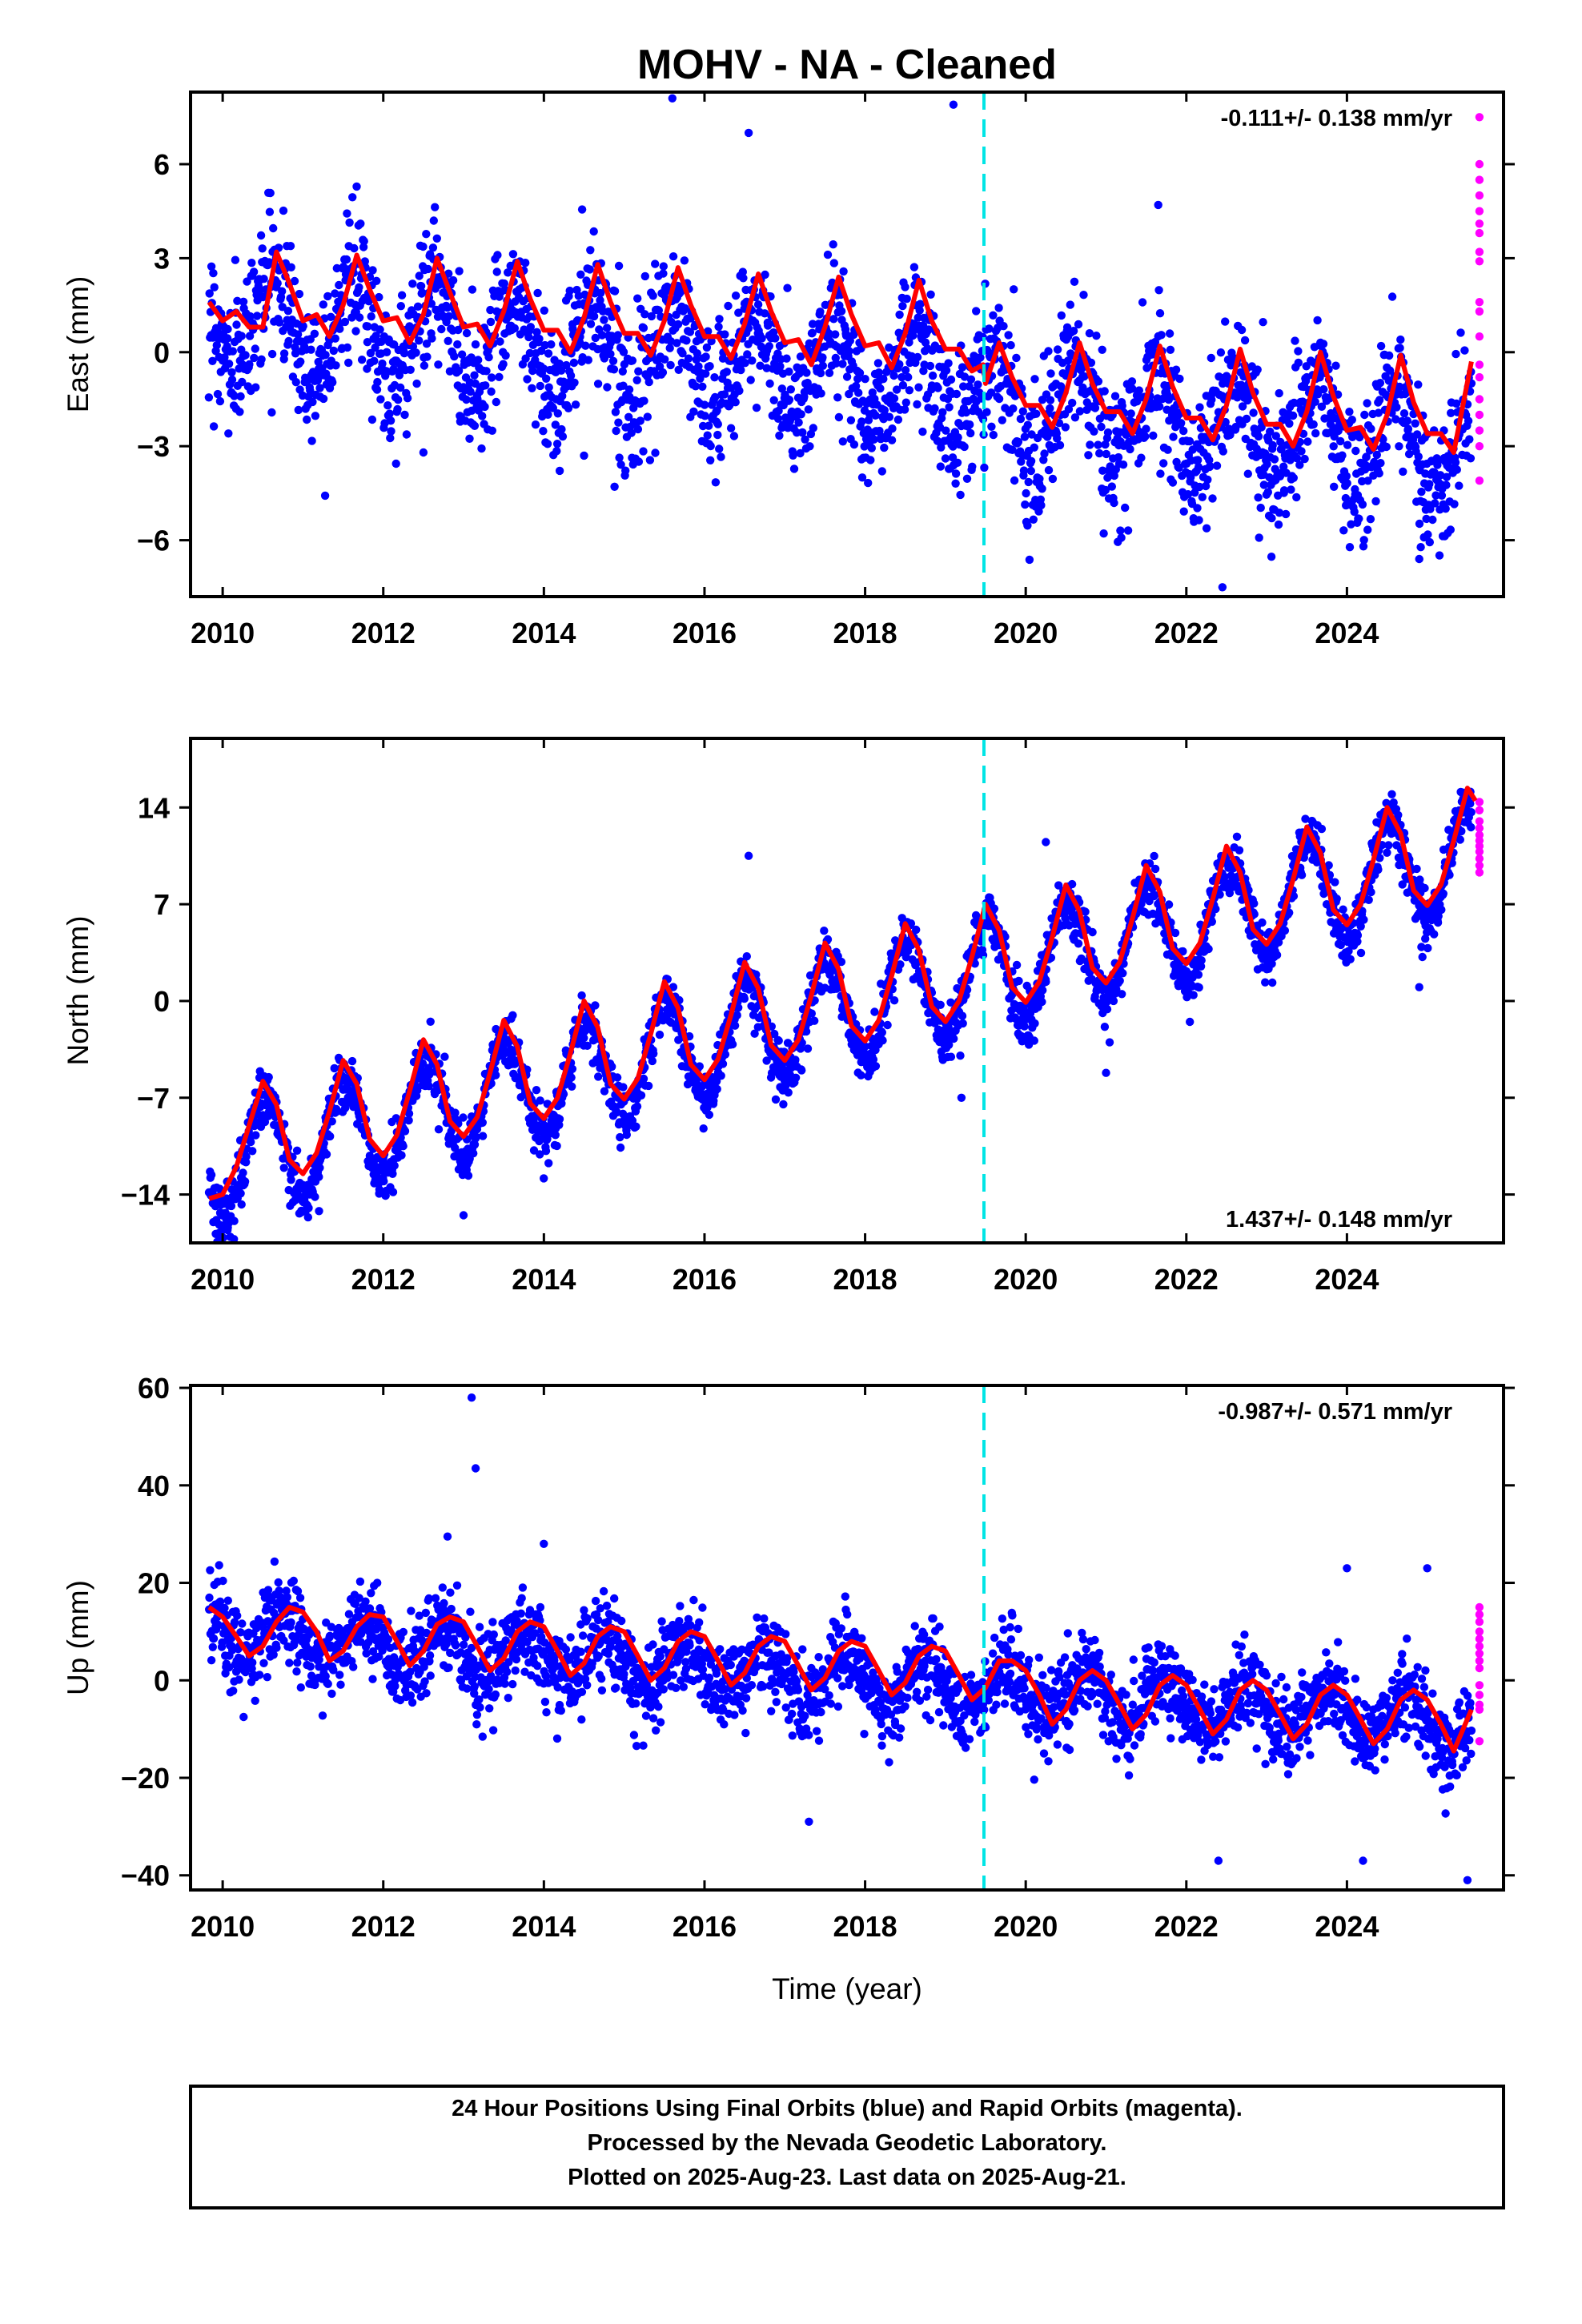  What do you see at coordinates (865, 633) in the screenshot?
I see `x-tick-label: 2018` at bounding box center [865, 633].